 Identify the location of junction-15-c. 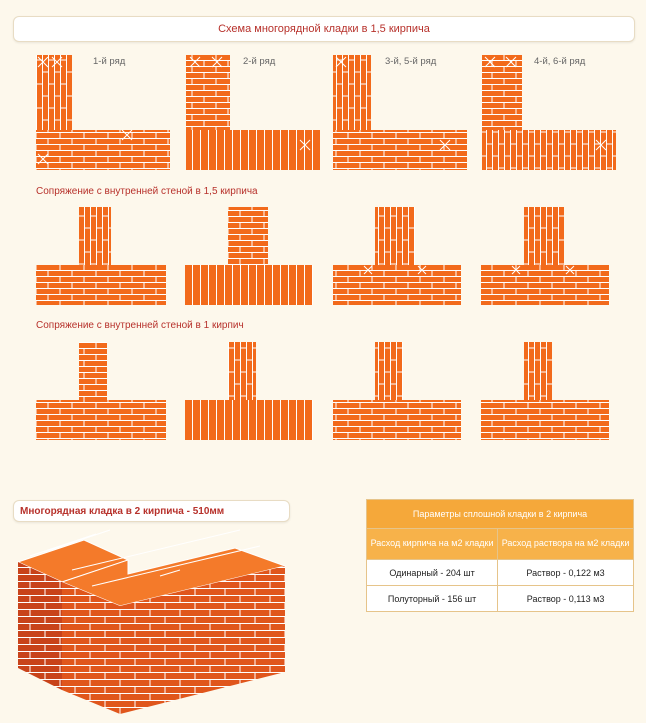
(397, 256).